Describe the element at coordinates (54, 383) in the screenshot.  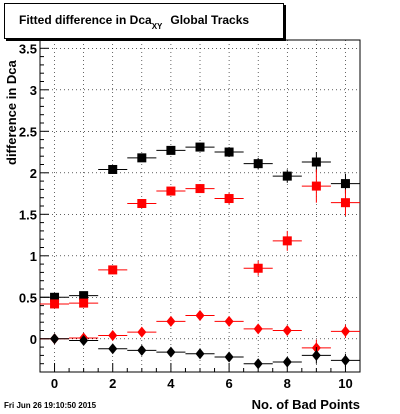
I see `x-tick-label: 0` at that location.